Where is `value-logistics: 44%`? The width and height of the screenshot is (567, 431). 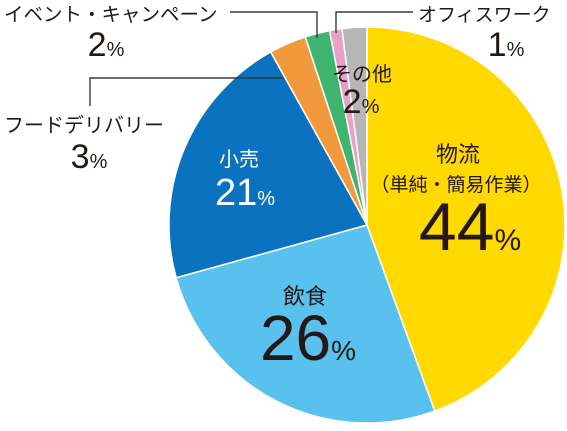
value-logistics: 44% is located at coordinates (470, 227).